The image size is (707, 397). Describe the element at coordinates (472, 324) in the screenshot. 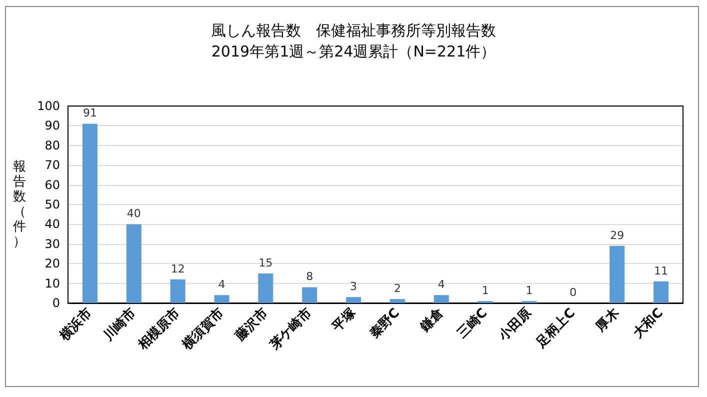

I see `x-tick-label: 三崎C` at that location.